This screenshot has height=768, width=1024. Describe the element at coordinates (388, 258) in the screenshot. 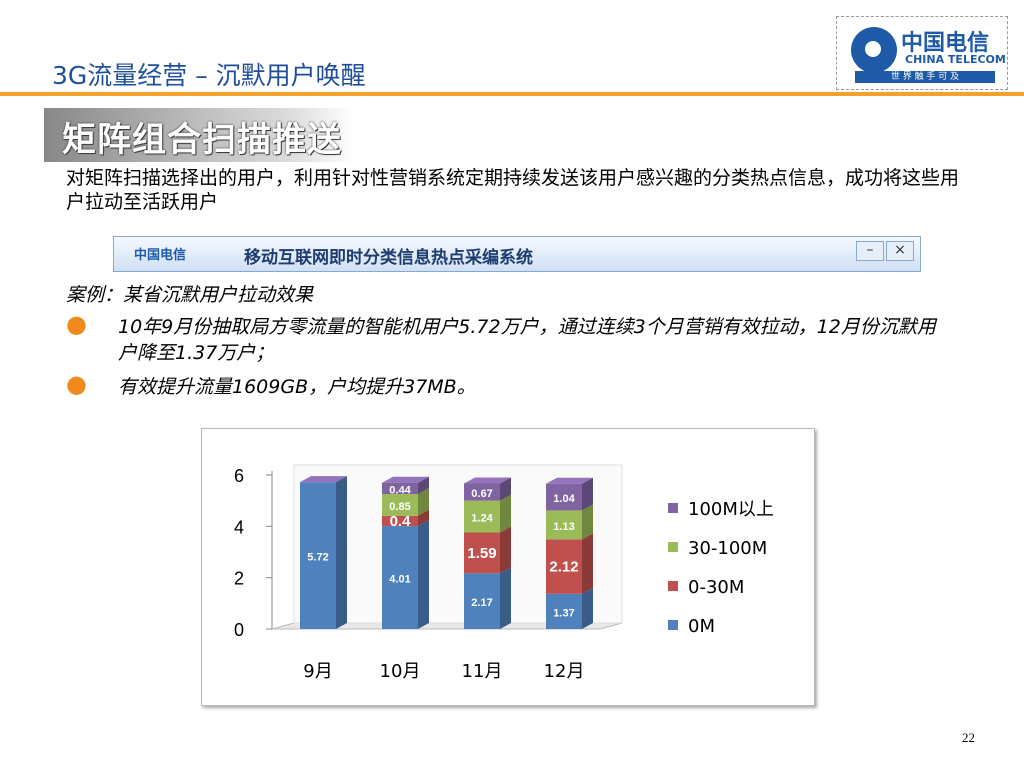

I see `system-title: 移动互联网即时分类信息热点采编系统` at that location.